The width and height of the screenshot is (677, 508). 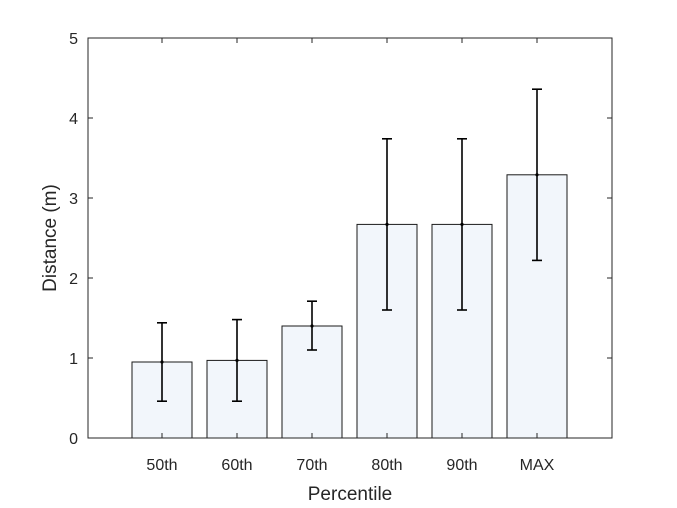 What do you see at coordinates (73, 39) in the screenshot?
I see `y-tick-label: 5` at bounding box center [73, 39].